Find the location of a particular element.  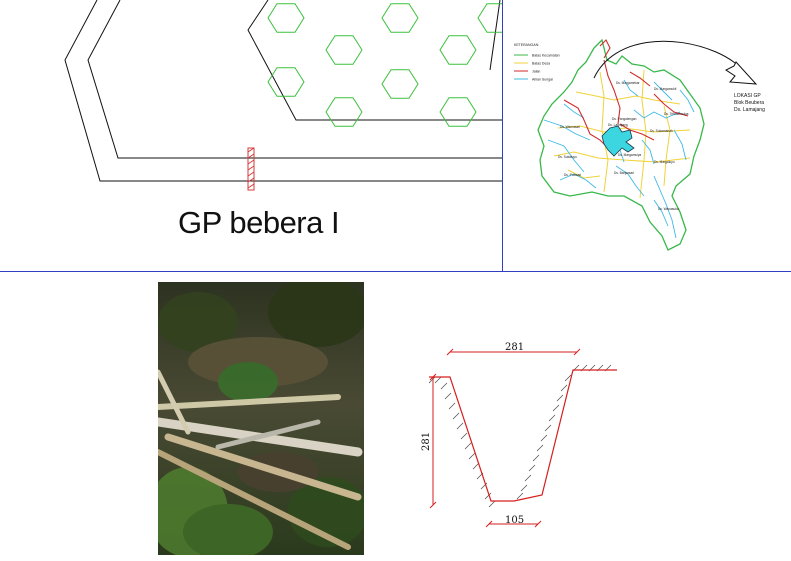

bamboo-pipes is located at coordinates (260, 459).